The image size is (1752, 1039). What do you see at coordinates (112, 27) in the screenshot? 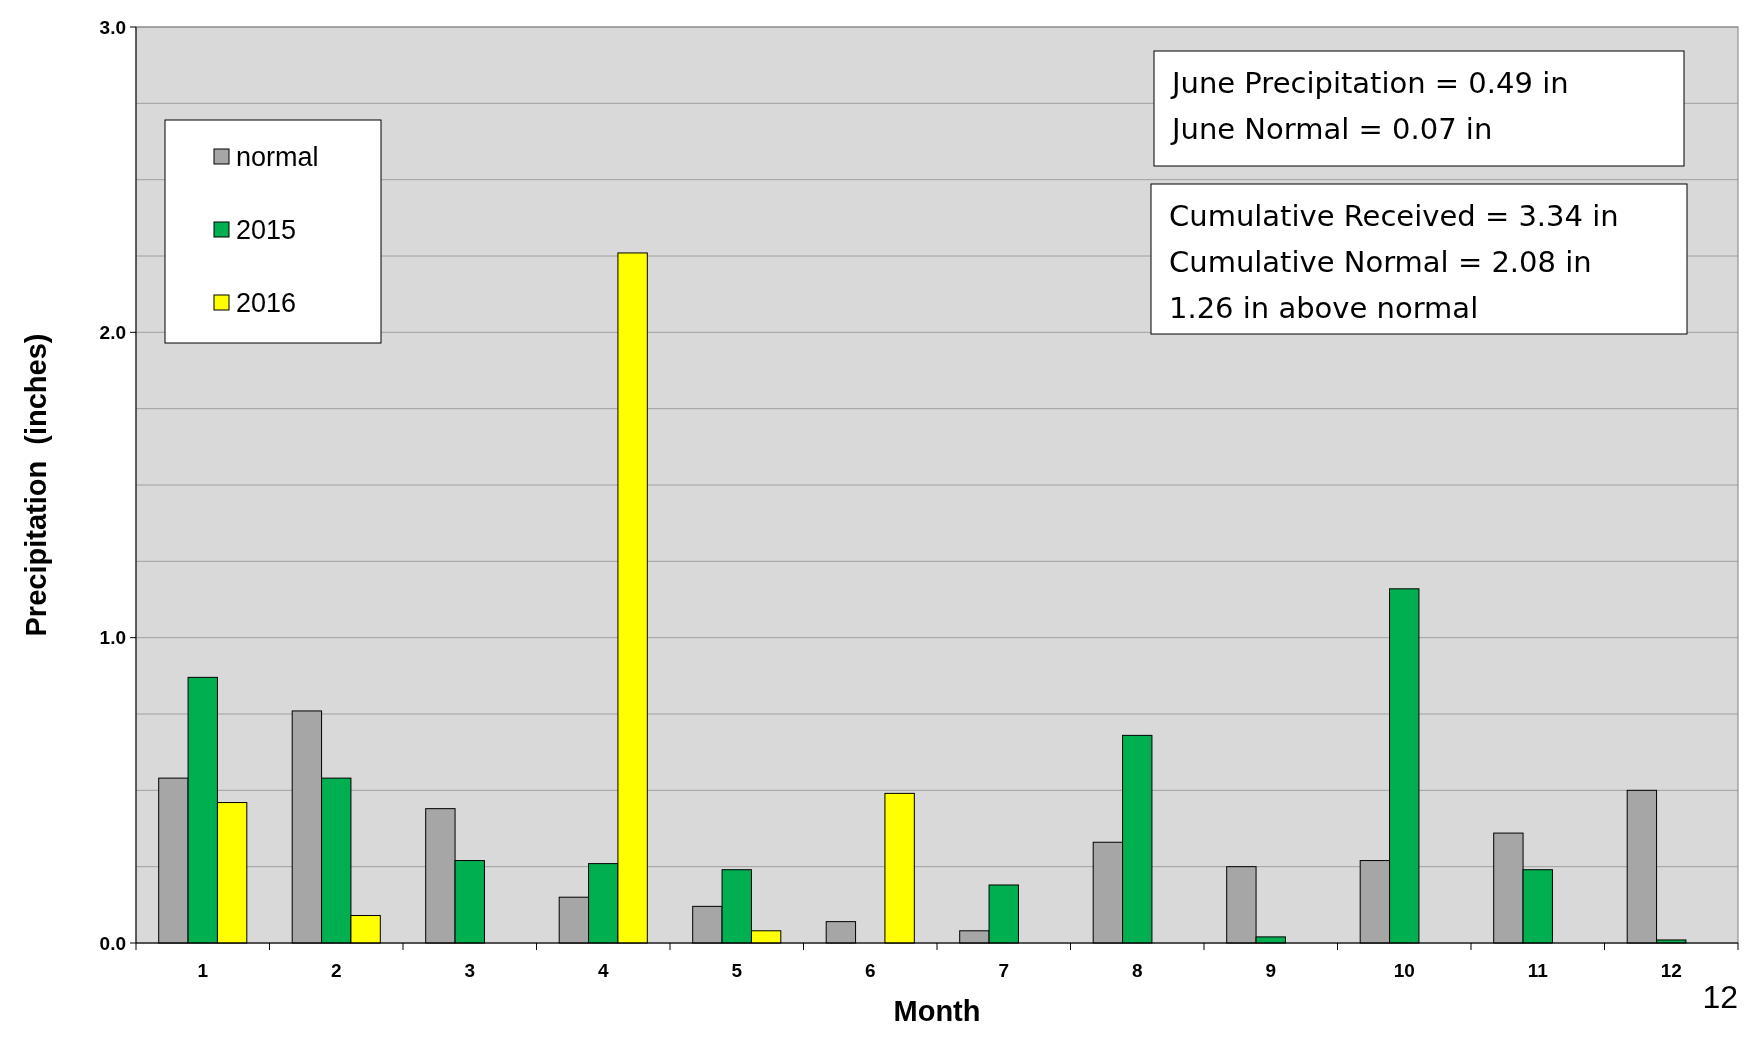
I see `y-tick-label: 3.0` at bounding box center [112, 27].